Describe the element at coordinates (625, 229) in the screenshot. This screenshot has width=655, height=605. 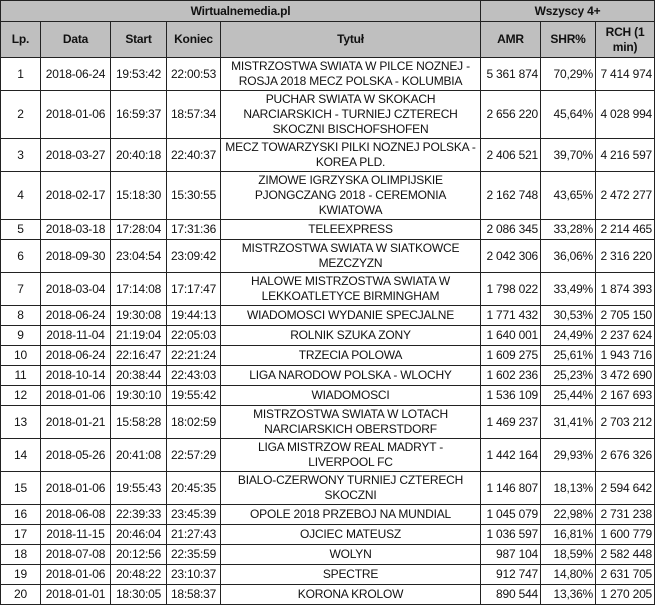
I see `cell-rch: 2 214 465` at that location.